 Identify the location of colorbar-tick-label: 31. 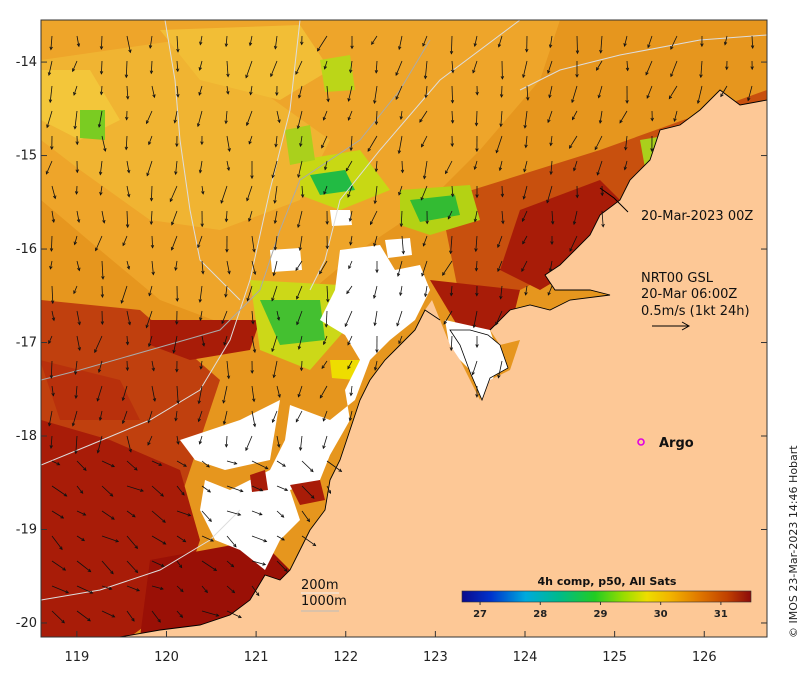
(721, 614).